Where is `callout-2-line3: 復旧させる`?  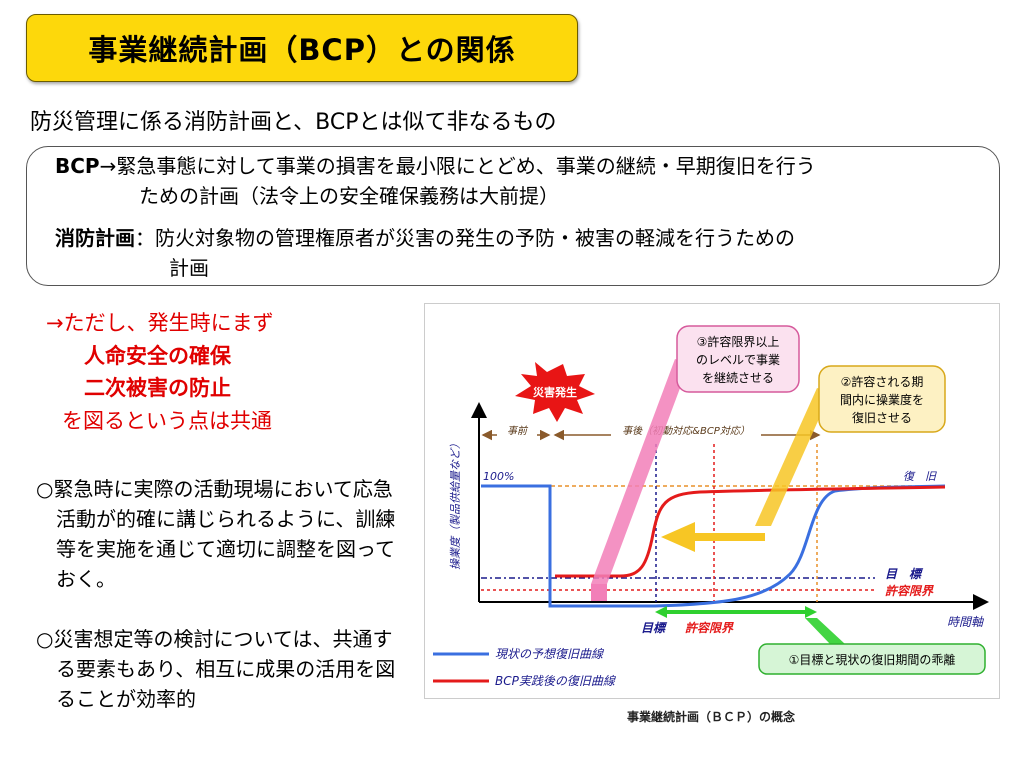 callout-2-line3: 復旧させる is located at coordinates (882, 417).